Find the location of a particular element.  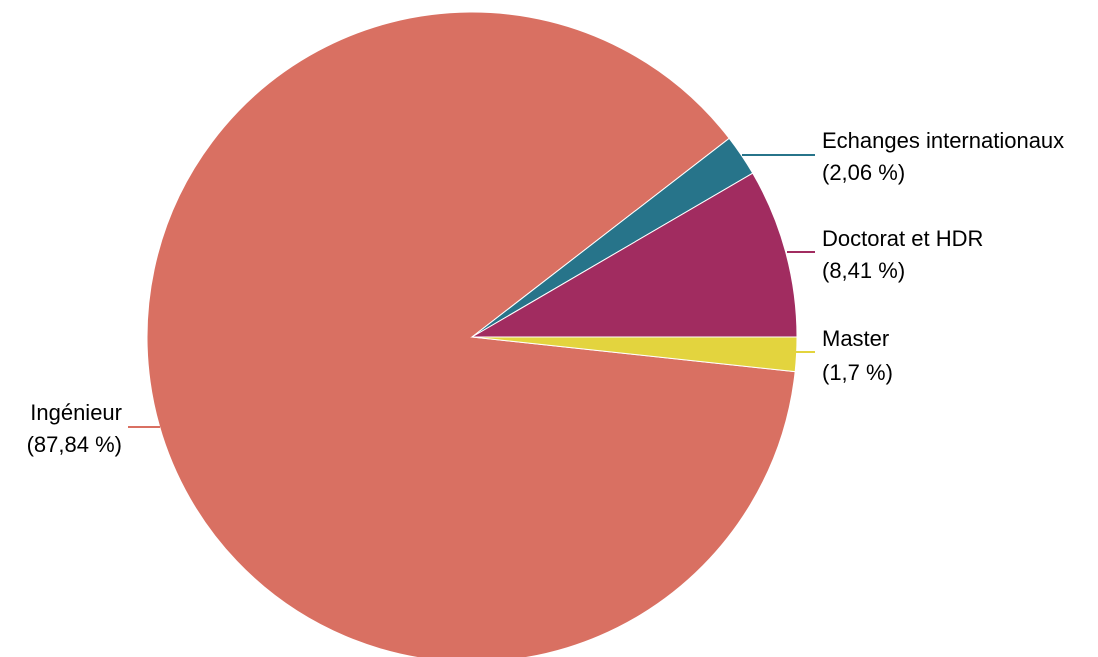

slice-value-master: (1,7 %) is located at coordinates (857, 372).